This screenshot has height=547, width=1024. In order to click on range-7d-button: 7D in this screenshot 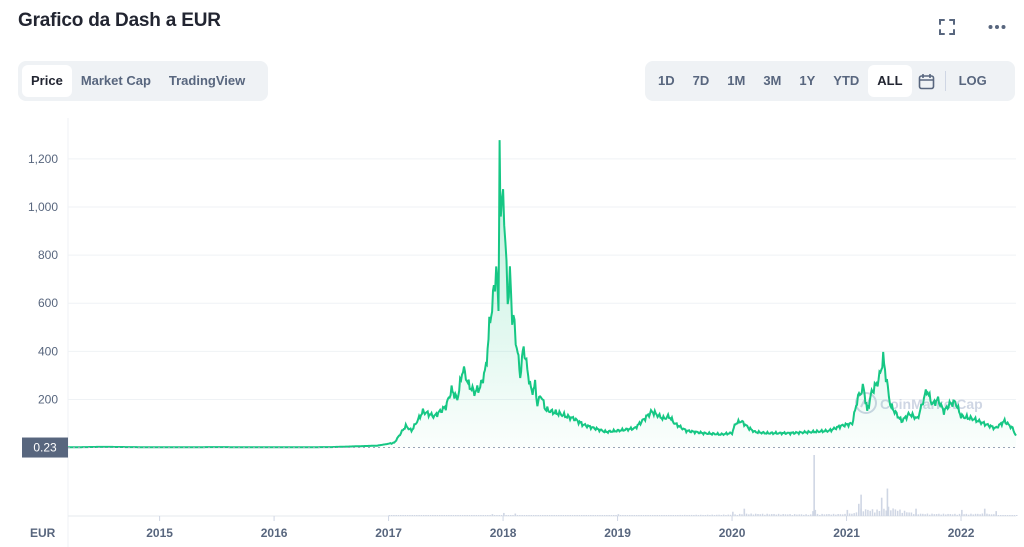, I will do `click(701, 80)`.